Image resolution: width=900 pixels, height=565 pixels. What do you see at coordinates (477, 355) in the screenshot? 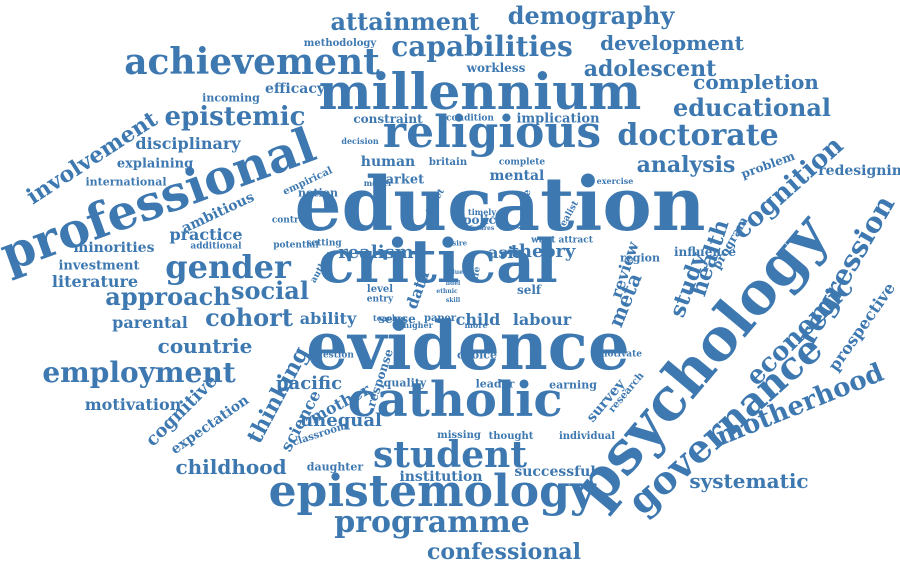
I see `word-cloud-term: choice` at bounding box center [477, 355].